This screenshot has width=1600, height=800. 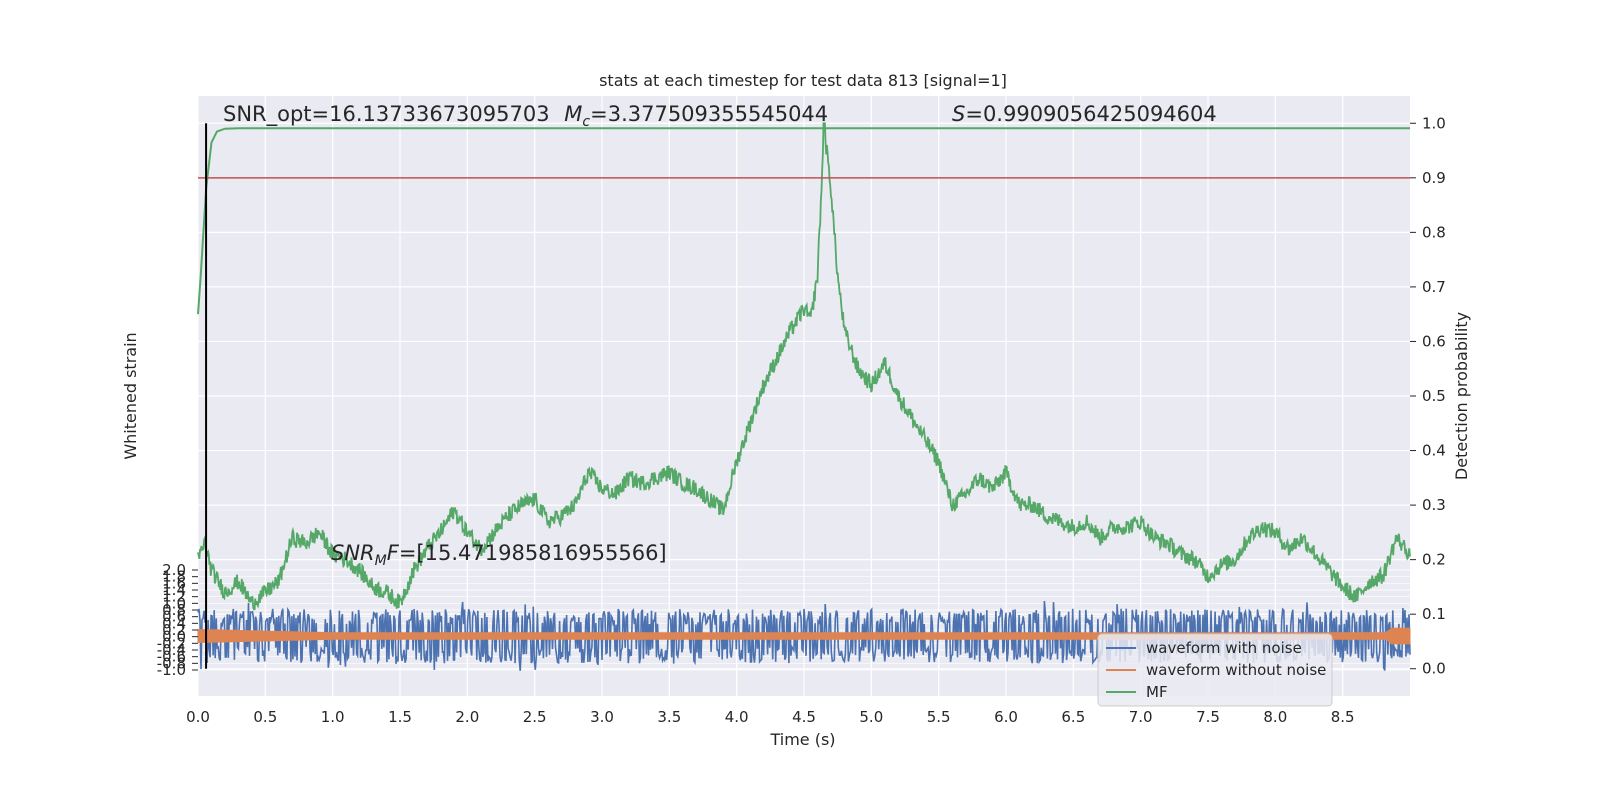 I want to click on x-tick-label-16: 8.0, so click(x=1275, y=717).